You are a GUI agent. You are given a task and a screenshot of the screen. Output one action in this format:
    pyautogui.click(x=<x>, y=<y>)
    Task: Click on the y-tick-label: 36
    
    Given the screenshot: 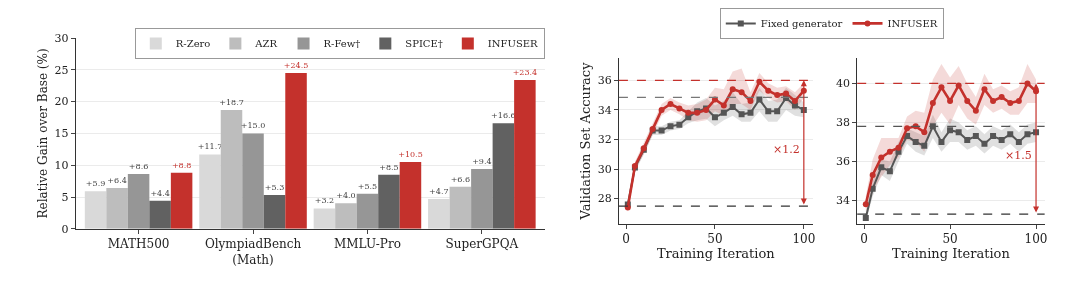 What is the action you would take?
    pyautogui.click(x=604, y=81)
    